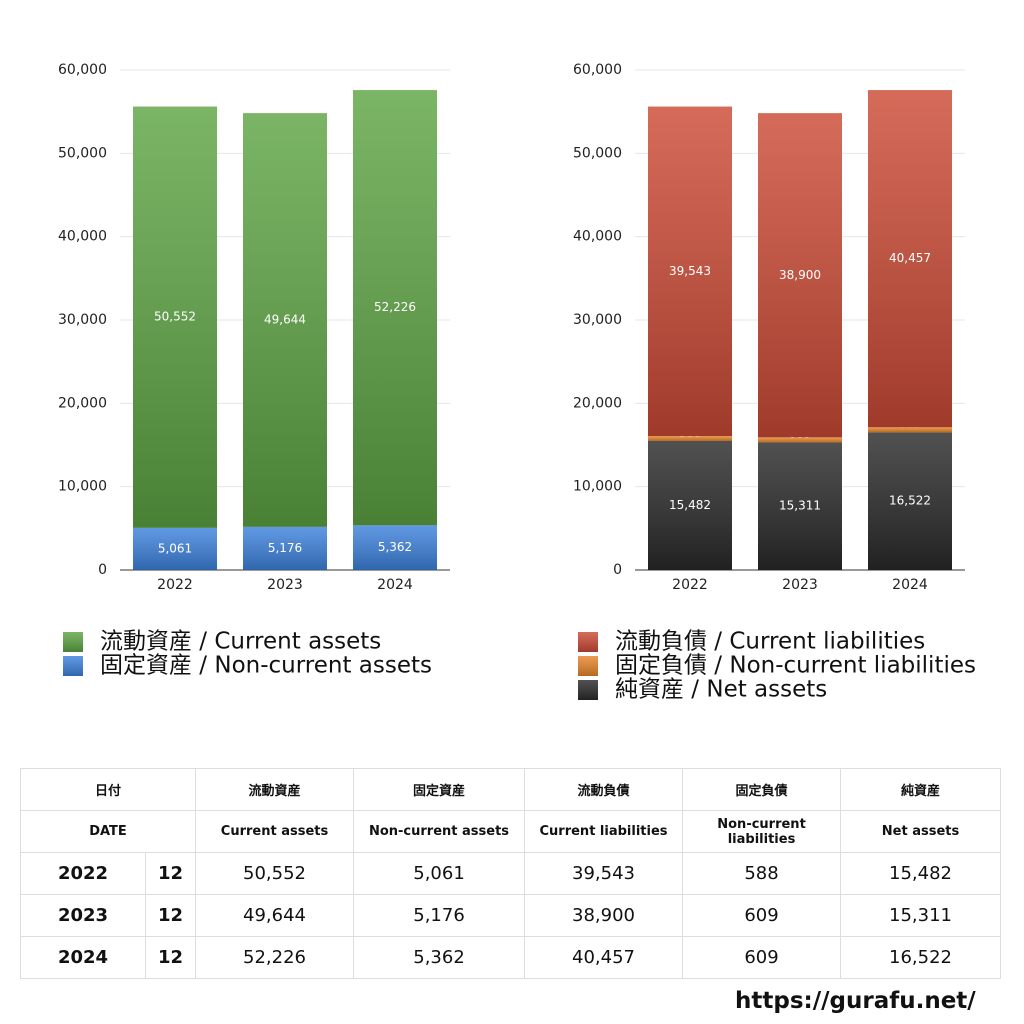  What do you see at coordinates (770, 642) in the screenshot?
I see `legend-label: 流動負債 / Current liabilities` at bounding box center [770, 642].